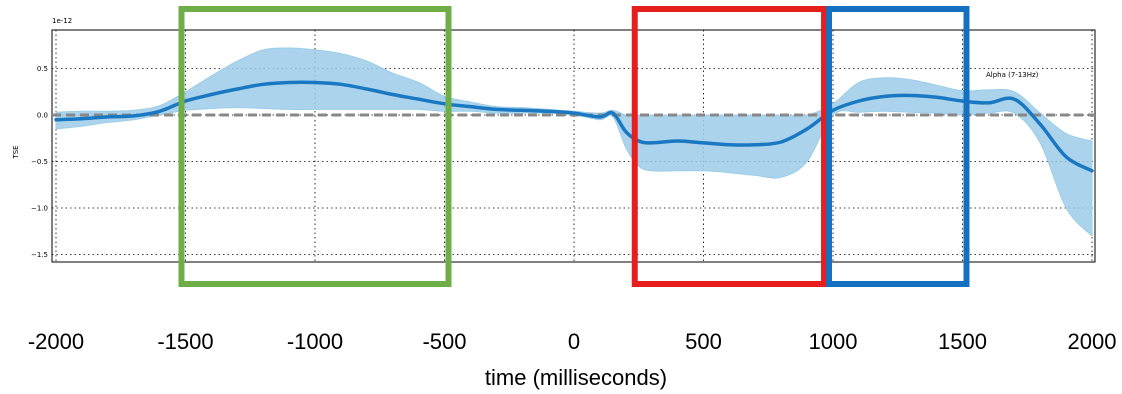 This screenshot has height=394, width=1122. What do you see at coordinates (703, 341) in the screenshot?
I see `x-tick-label: 500` at bounding box center [703, 341].